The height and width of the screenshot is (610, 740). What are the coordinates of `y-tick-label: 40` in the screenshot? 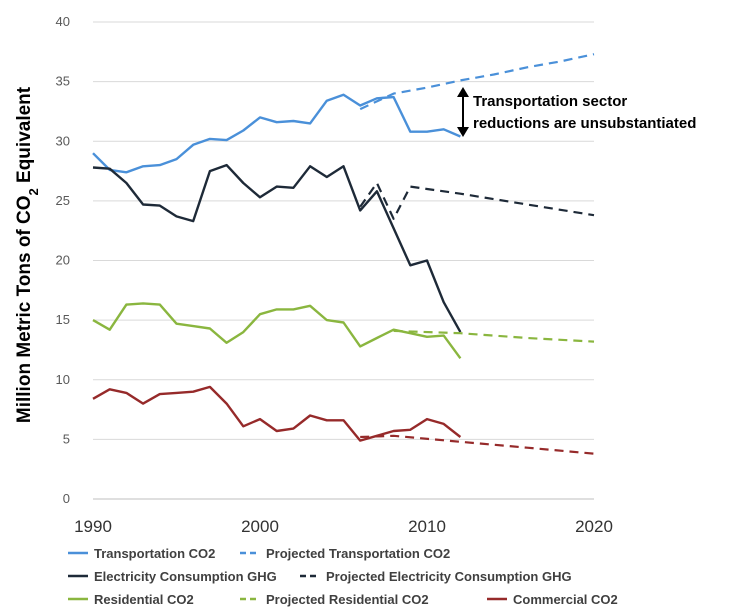 It's located at (63, 21).